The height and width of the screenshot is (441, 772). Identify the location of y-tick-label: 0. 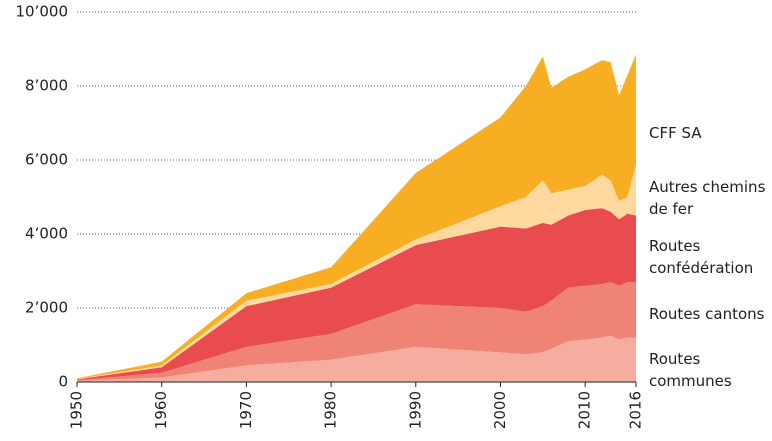
(63, 382).